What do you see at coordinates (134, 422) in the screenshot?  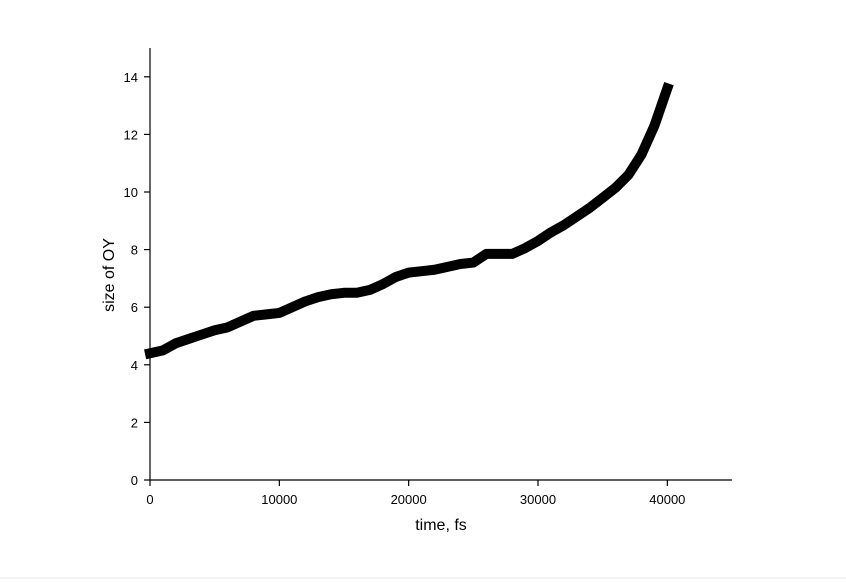 I see `y-tick-label: 2` at bounding box center [134, 422].